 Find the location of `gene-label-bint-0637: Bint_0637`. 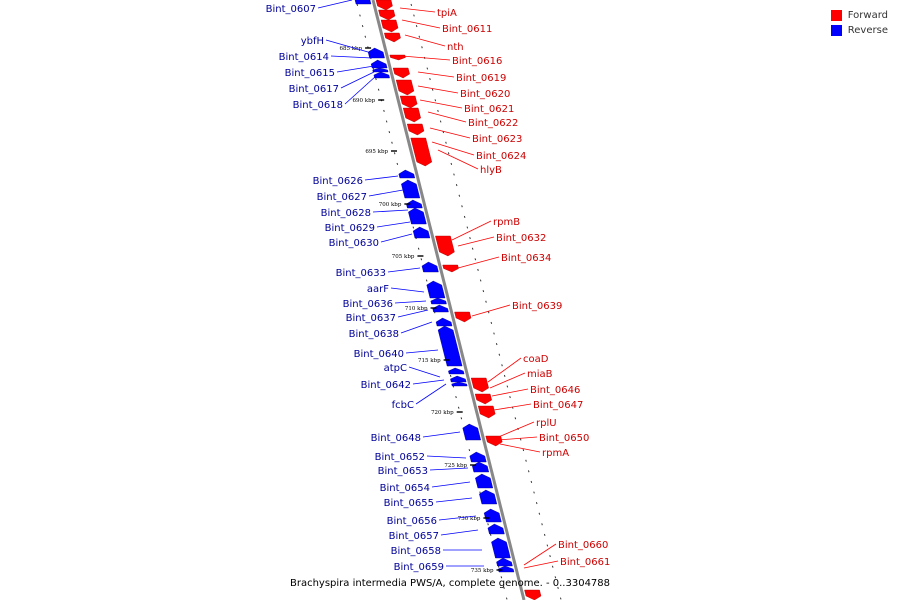

gene-label-bint-0637: Bint_0637 is located at coordinates (371, 318).